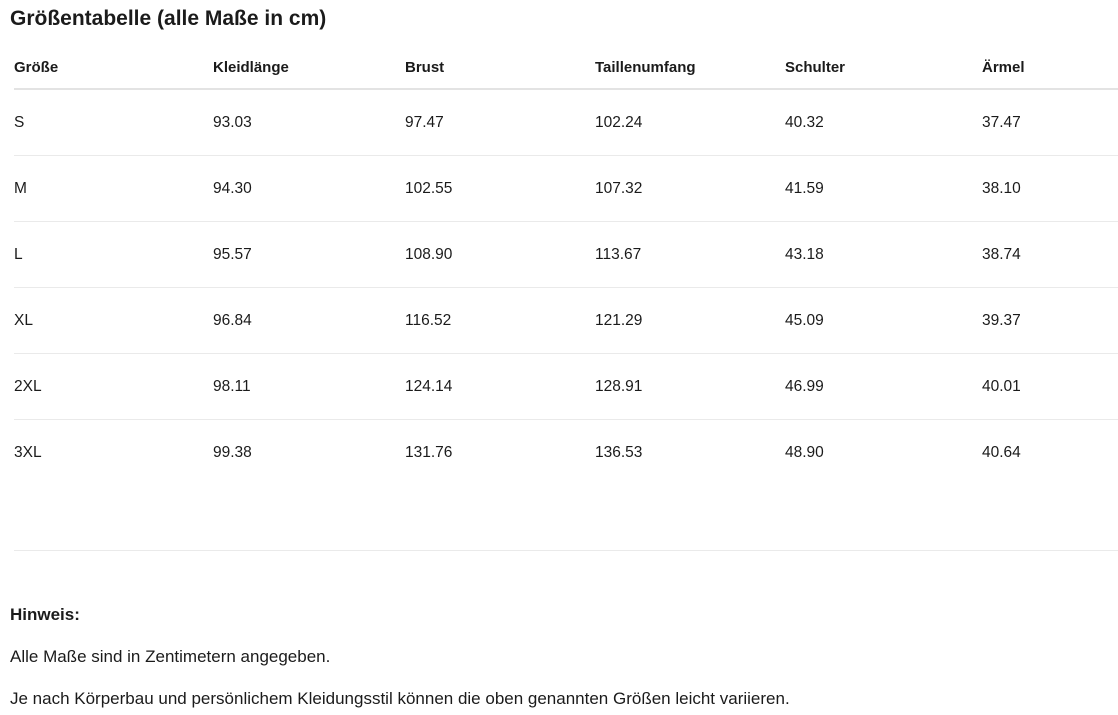  I want to click on cell-brust: 124.14, so click(429, 386).